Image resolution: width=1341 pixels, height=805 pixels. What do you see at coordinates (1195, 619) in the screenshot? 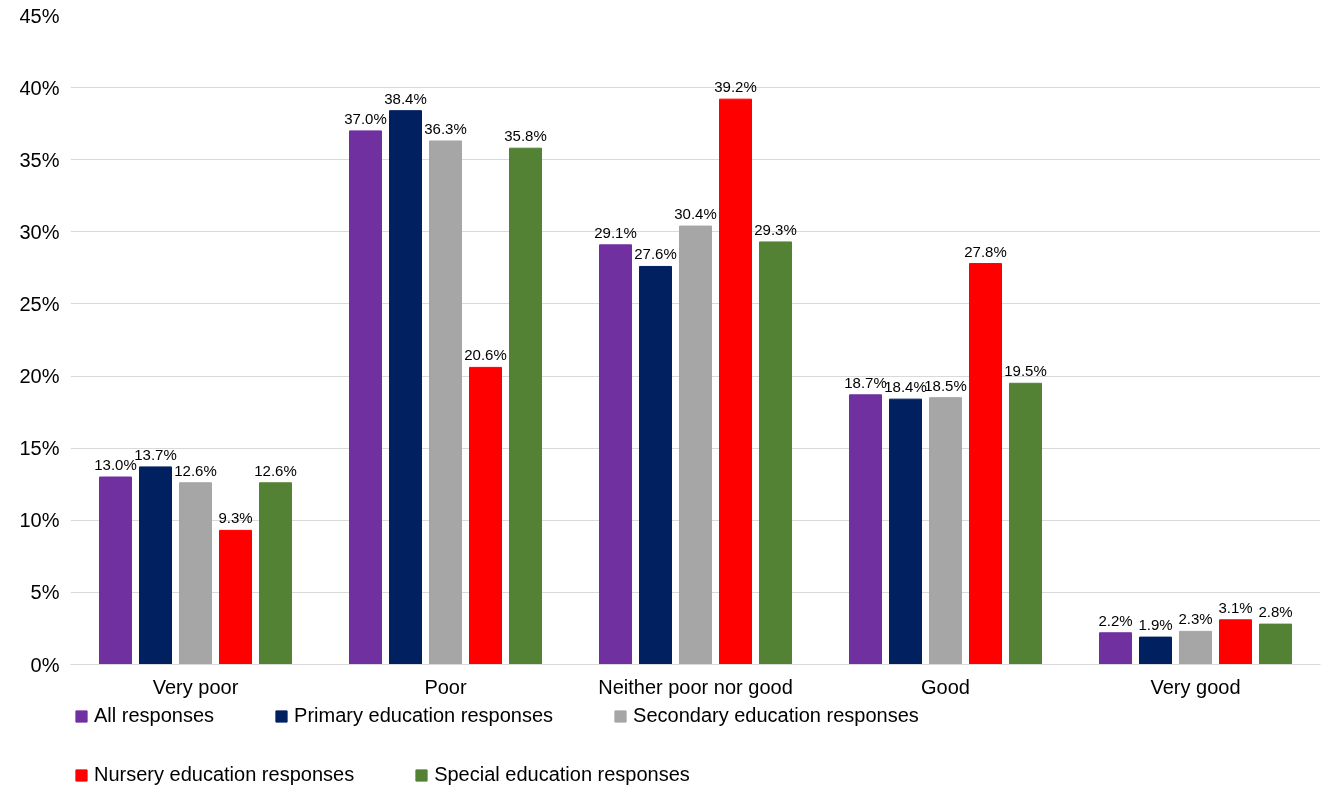
I see `data-label: 2.3%` at bounding box center [1195, 619].